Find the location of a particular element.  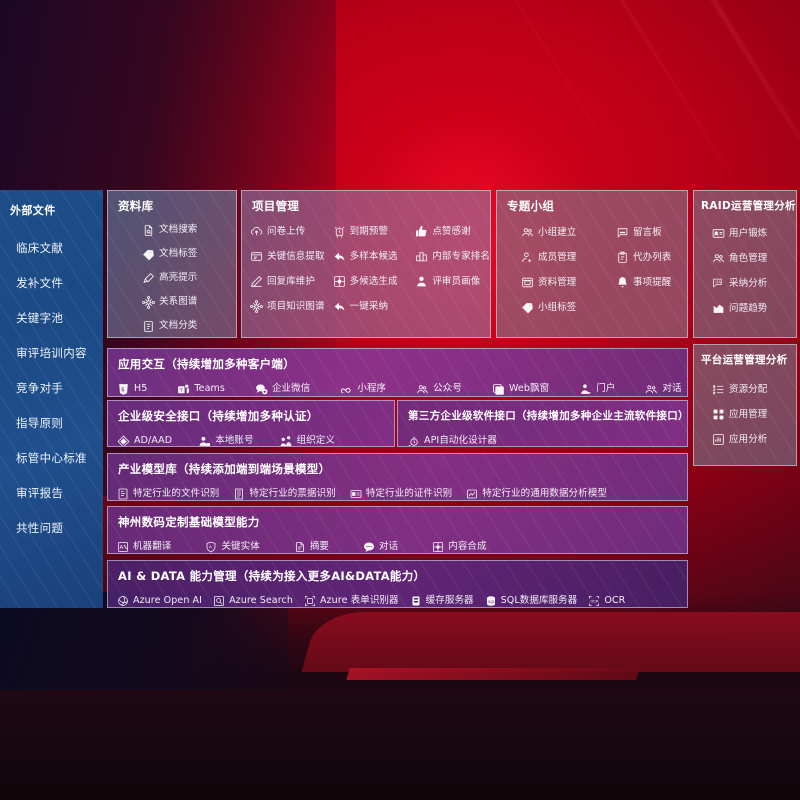

ad-item-ocr: OCR OCR is located at coordinates (606, 599).